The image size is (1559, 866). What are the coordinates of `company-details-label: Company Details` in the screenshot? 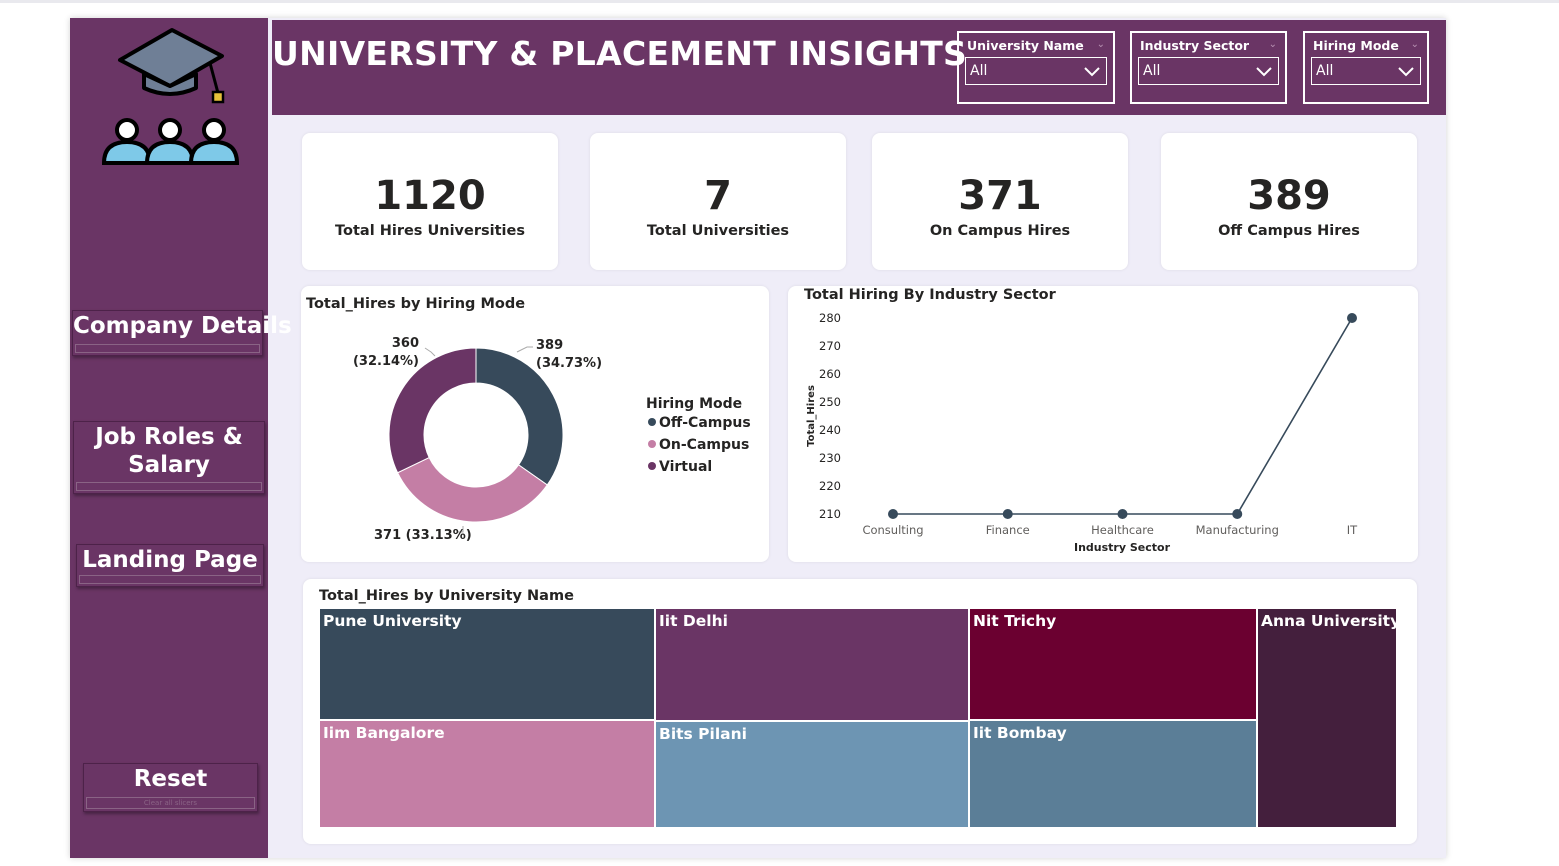 It's located at (182, 326).